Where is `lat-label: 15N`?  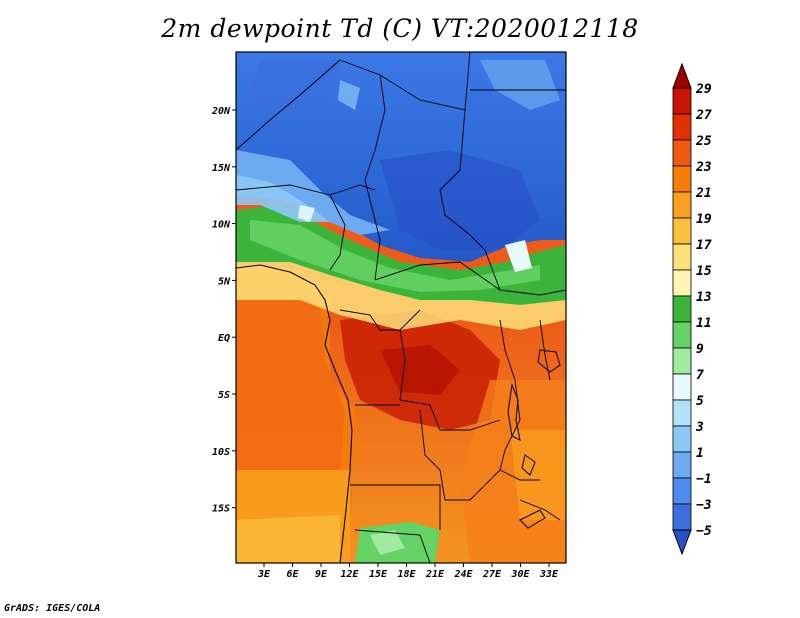 lat-label: 15N is located at coordinates (221, 168).